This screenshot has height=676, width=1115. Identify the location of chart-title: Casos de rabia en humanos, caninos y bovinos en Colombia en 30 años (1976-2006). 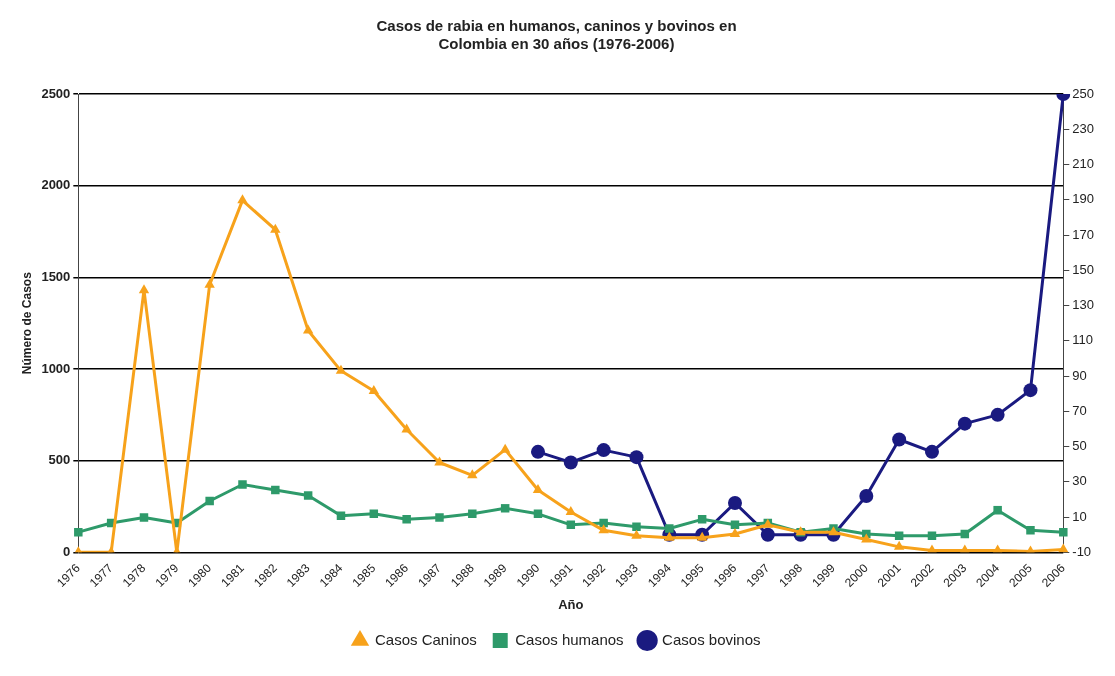
(556, 35).